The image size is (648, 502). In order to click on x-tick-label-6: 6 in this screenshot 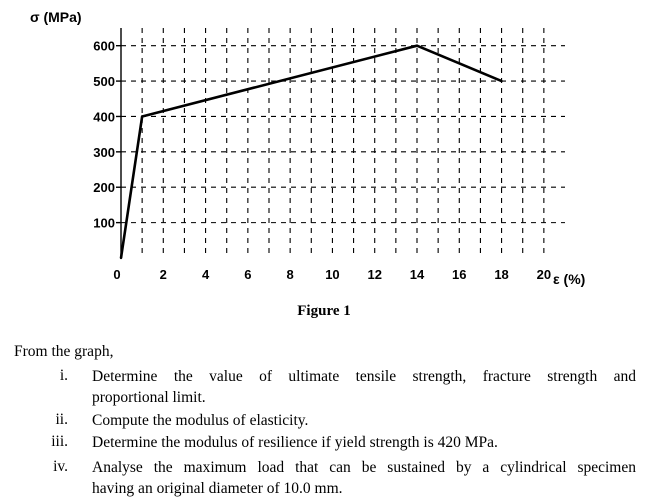, I will do `click(247, 274)`.